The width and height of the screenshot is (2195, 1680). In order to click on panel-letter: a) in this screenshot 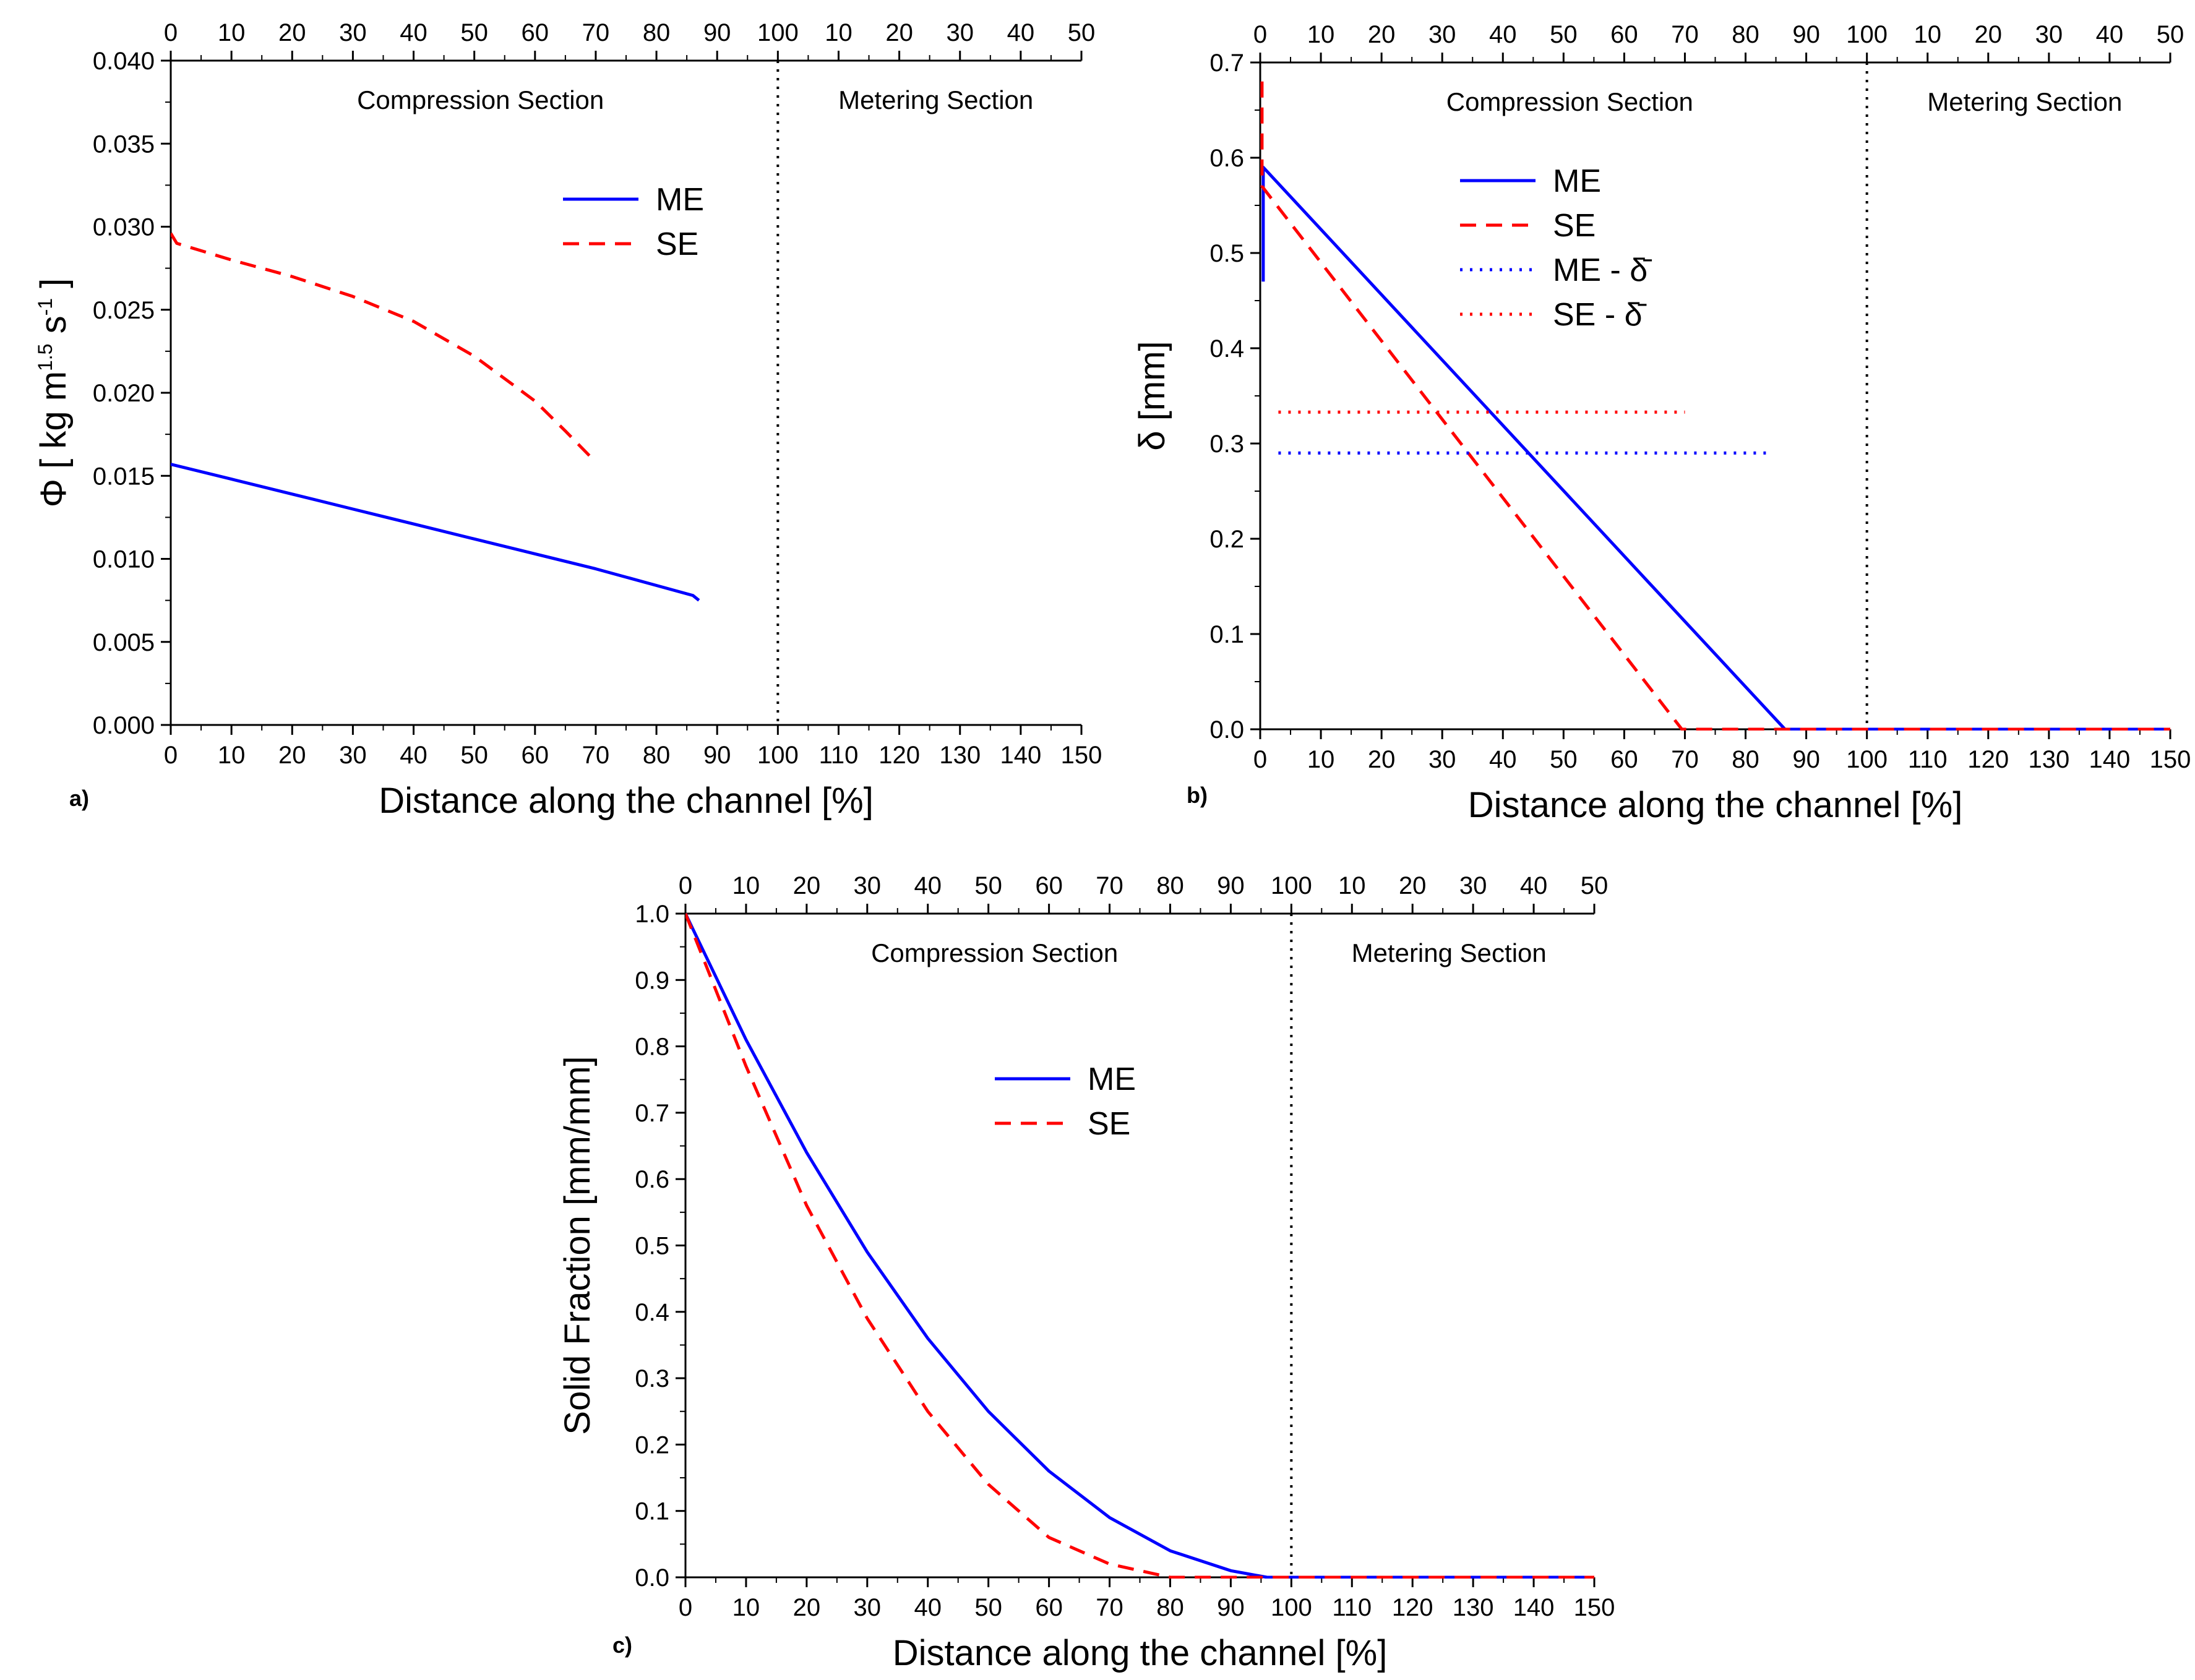, I will do `click(79, 798)`.